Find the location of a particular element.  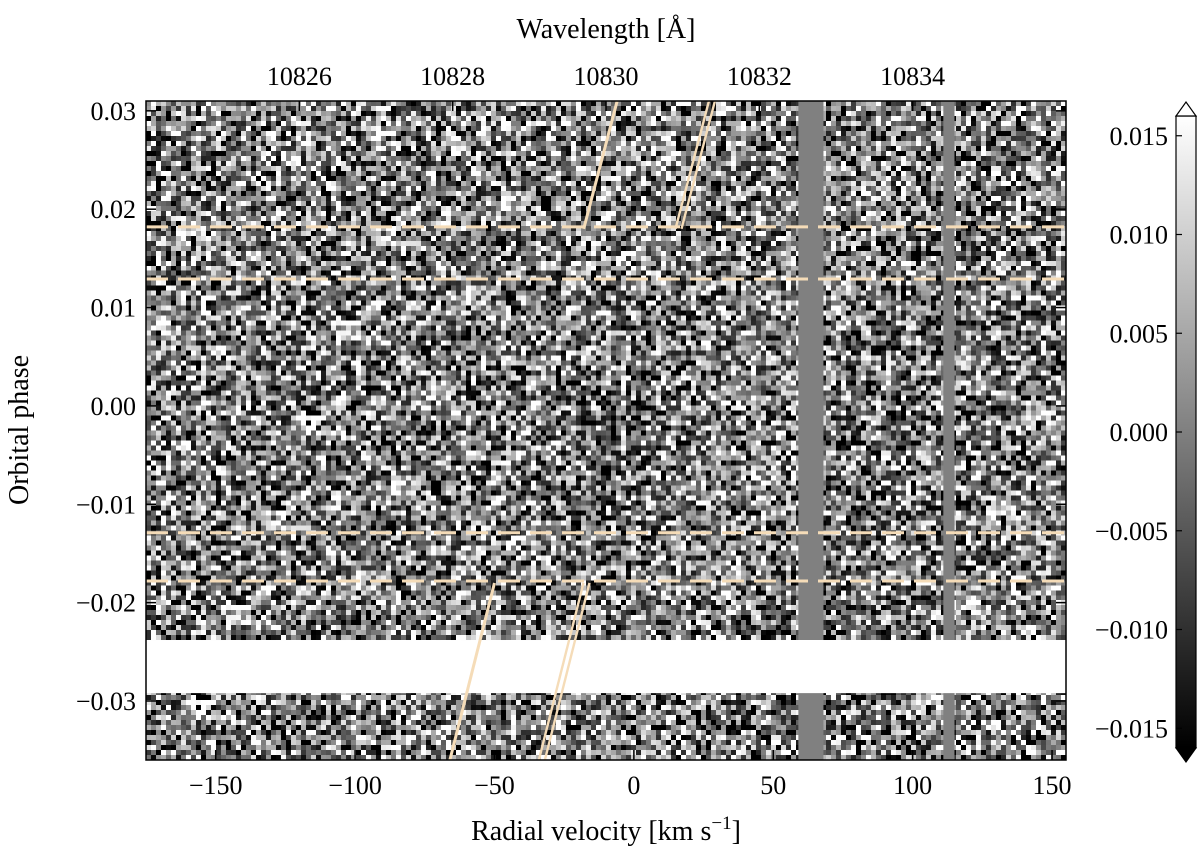

x-axis-title-superscript: −1 is located at coordinates (721, 823).